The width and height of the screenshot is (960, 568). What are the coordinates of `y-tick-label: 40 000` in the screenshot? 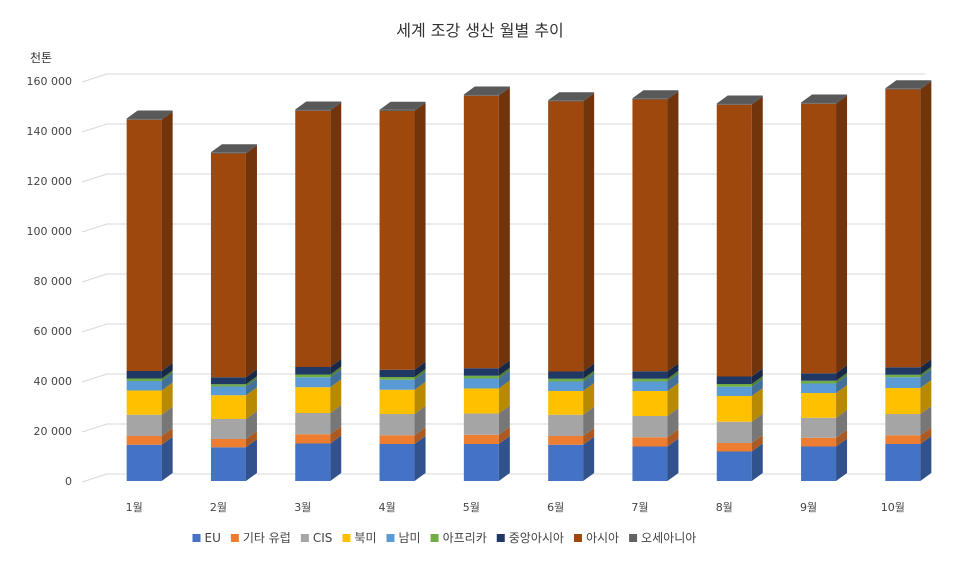 It's located at (53, 381).